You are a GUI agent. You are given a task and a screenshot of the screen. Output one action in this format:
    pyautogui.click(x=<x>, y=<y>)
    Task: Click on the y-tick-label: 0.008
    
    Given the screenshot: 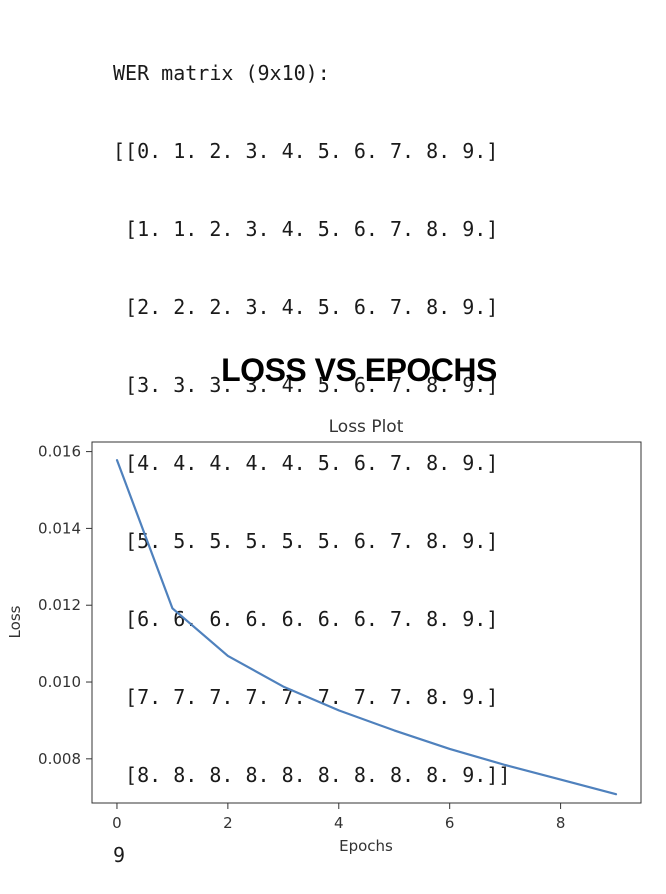 What is the action you would take?
    pyautogui.click(x=59, y=759)
    